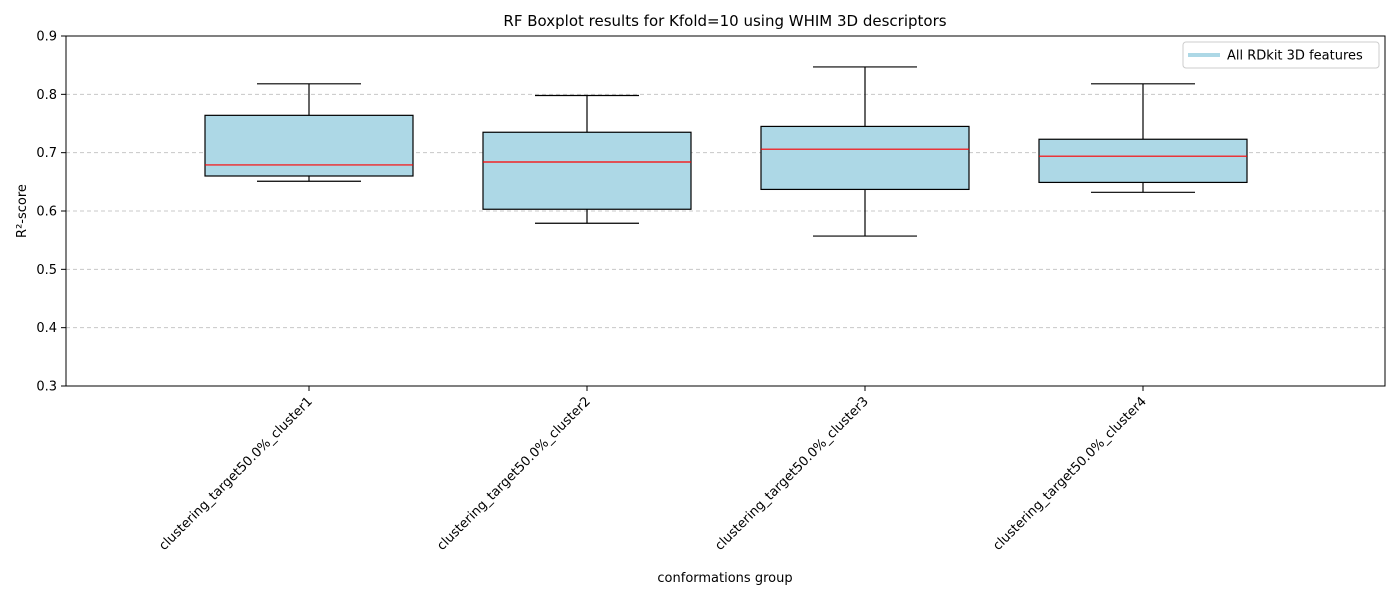  Describe the element at coordinates (1070, 474) in the screenshot. I see `x-tick-label: clustering_target50.0%_cluster4` at that location.